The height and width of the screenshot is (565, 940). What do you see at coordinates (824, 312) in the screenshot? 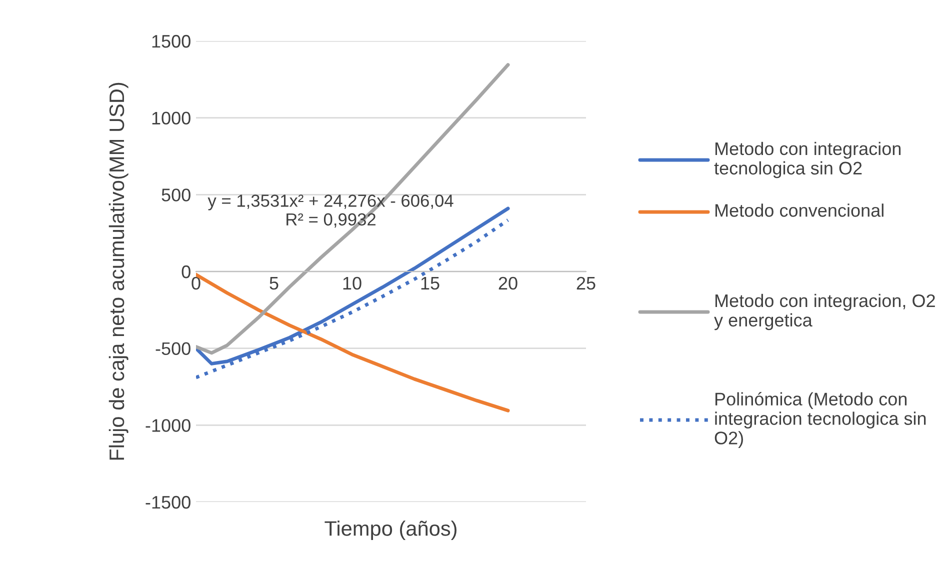
I see `legend-label: Metodo con integracion, O2 y energetica` at bounding box center [824, 312].